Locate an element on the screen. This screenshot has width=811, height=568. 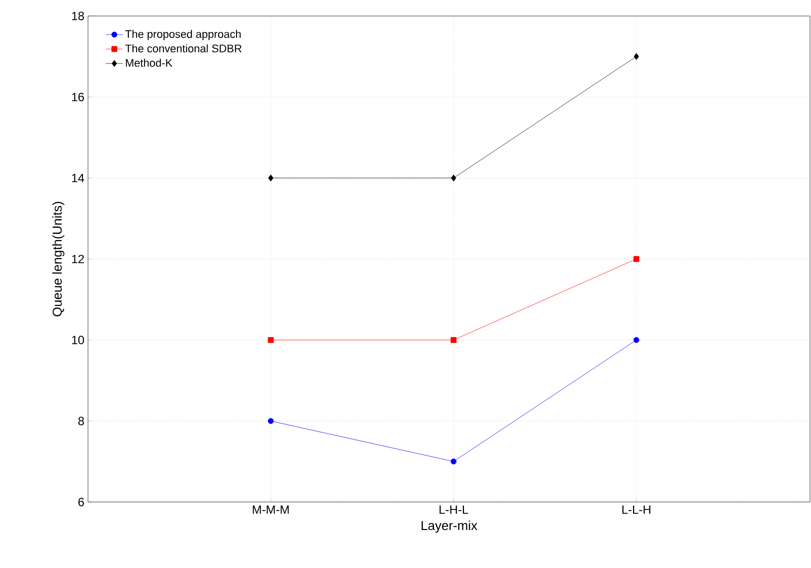
x-tick-label: M-M-M is located at coordinates (270, 510).